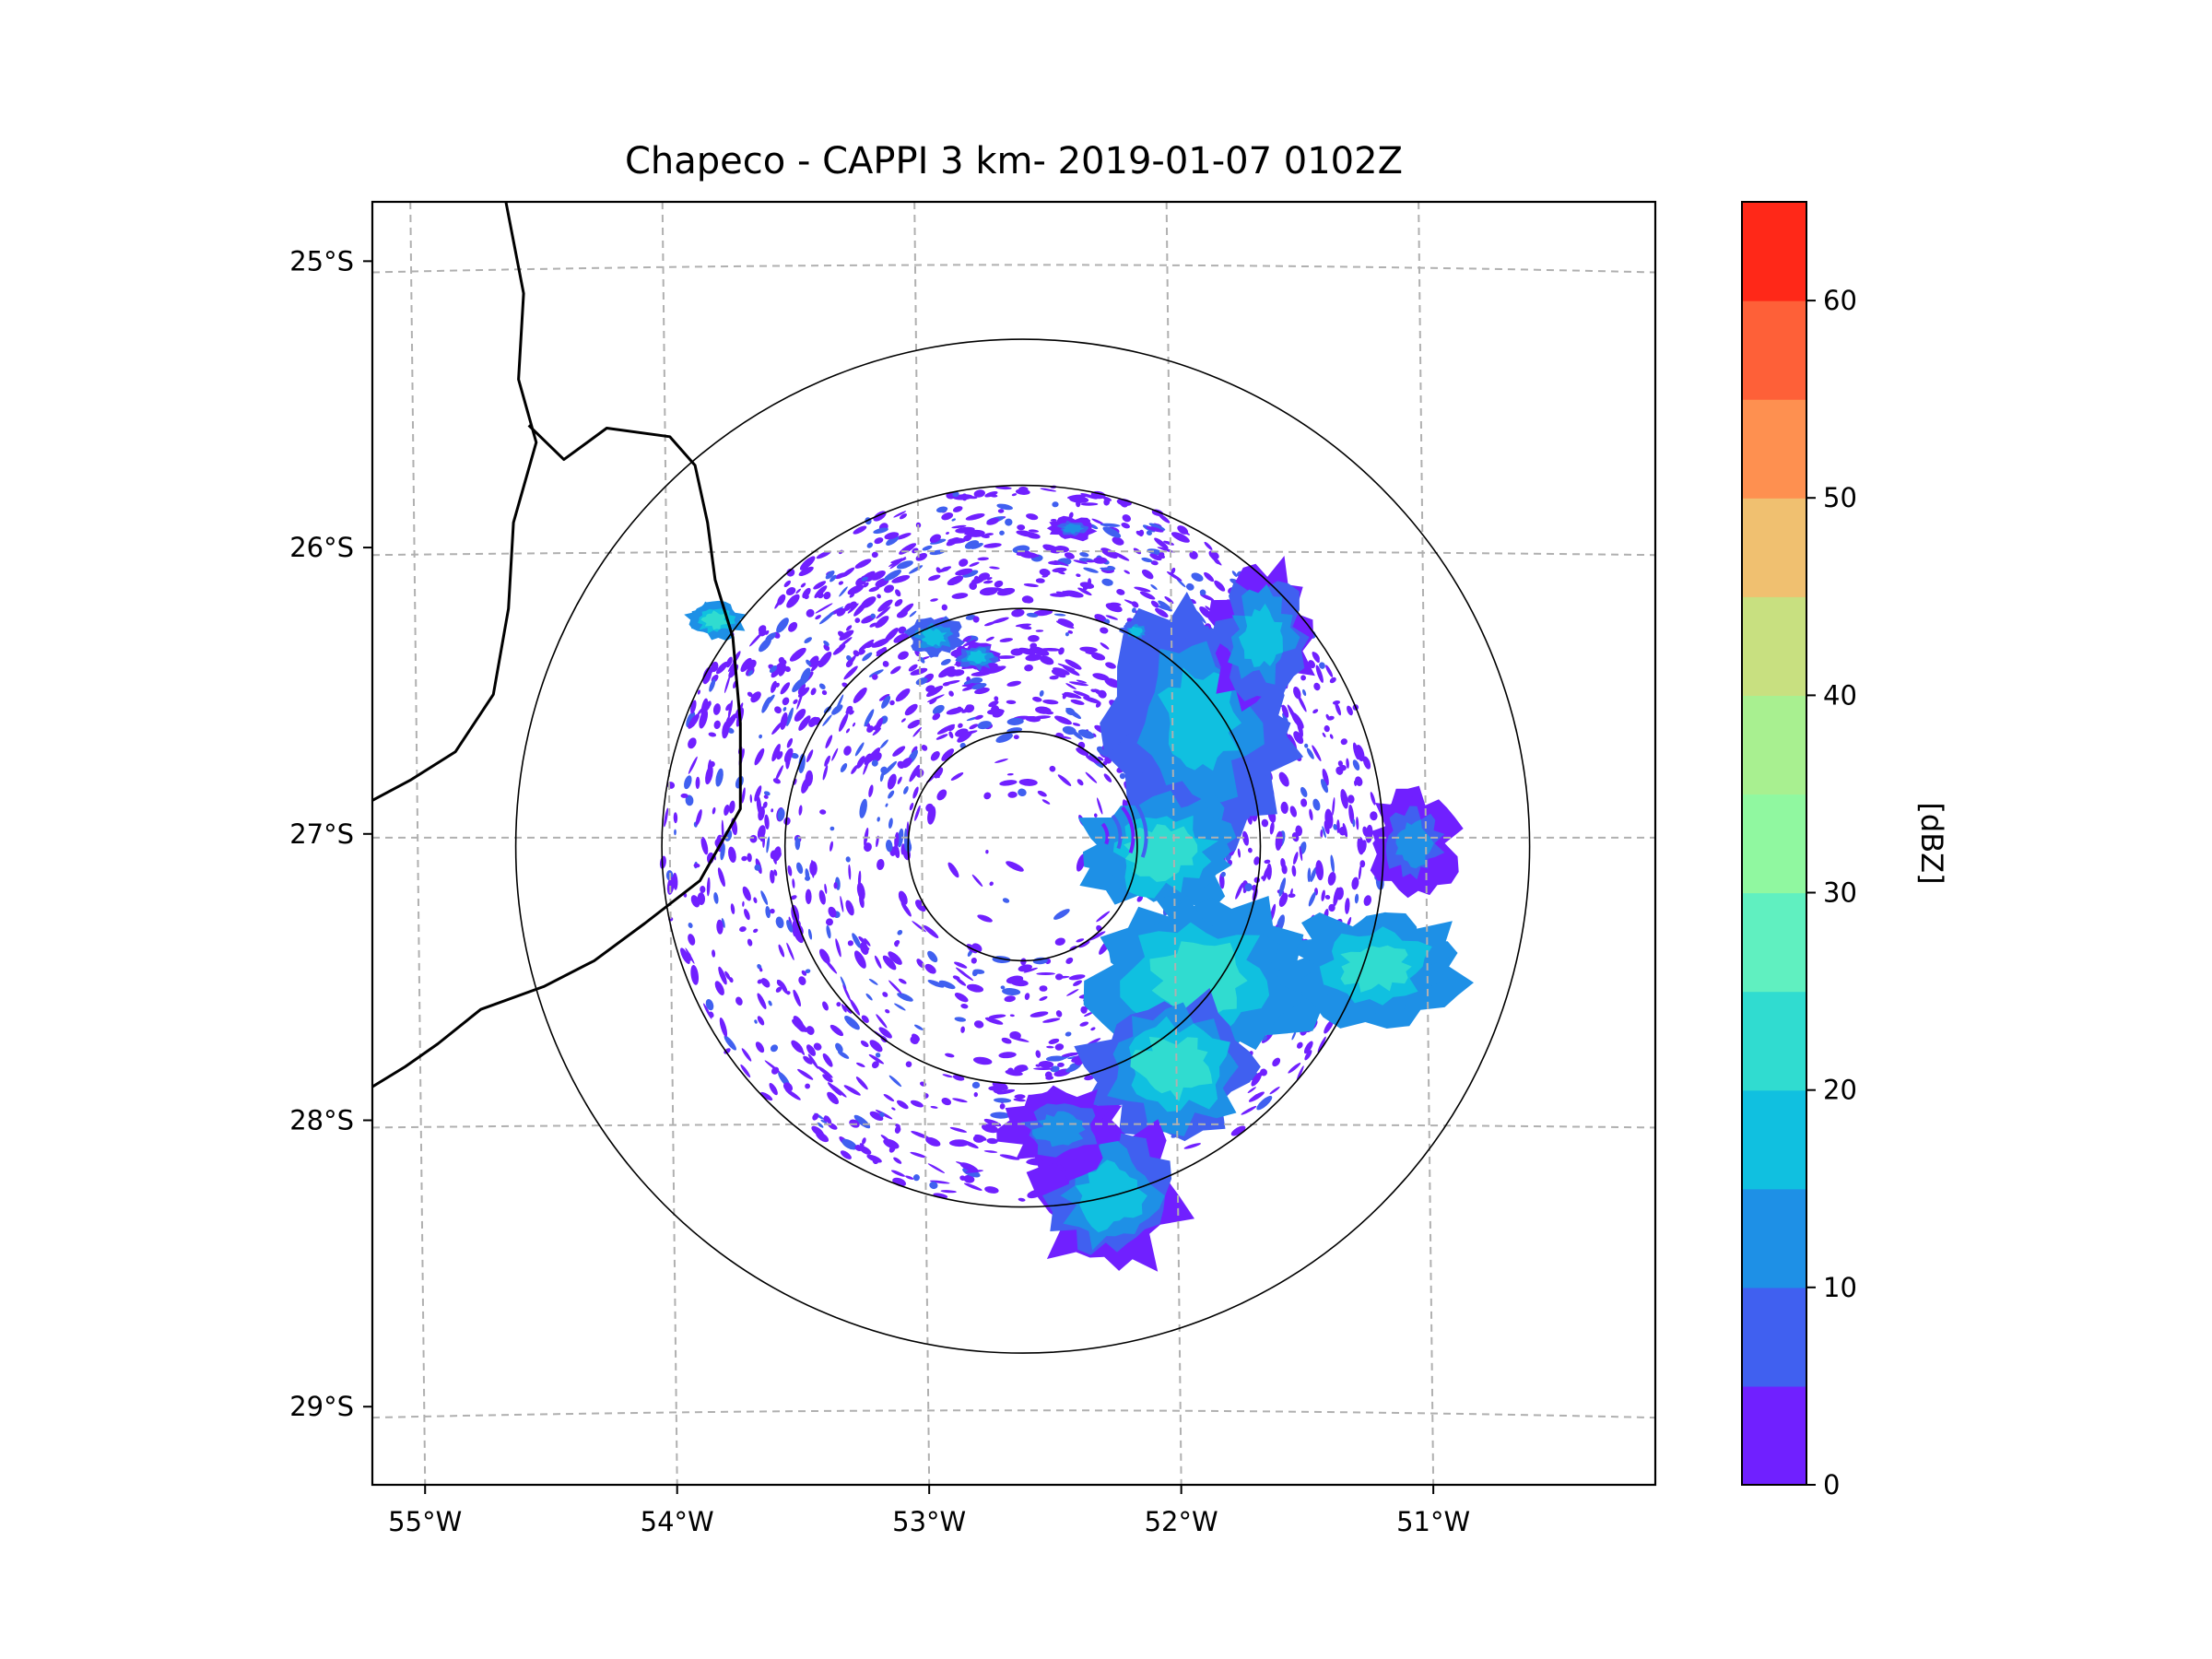  Describe the element at coordinates (557, 756) in the screenshot. I see `border-line` at that location.